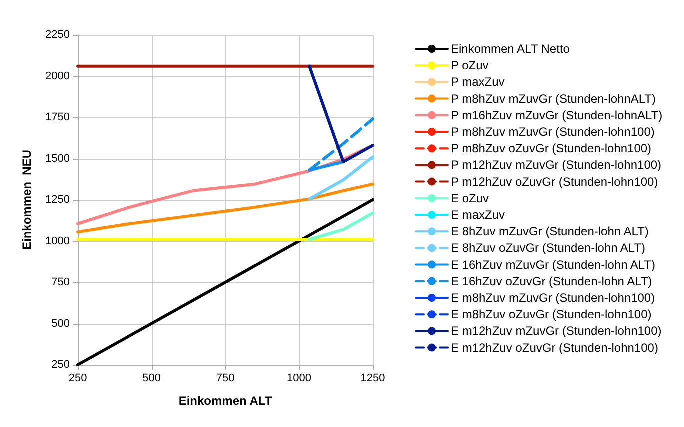 The image size is (684, 427). I want to click on x-axis-title: Einkommen ALT, so click(225, 401).